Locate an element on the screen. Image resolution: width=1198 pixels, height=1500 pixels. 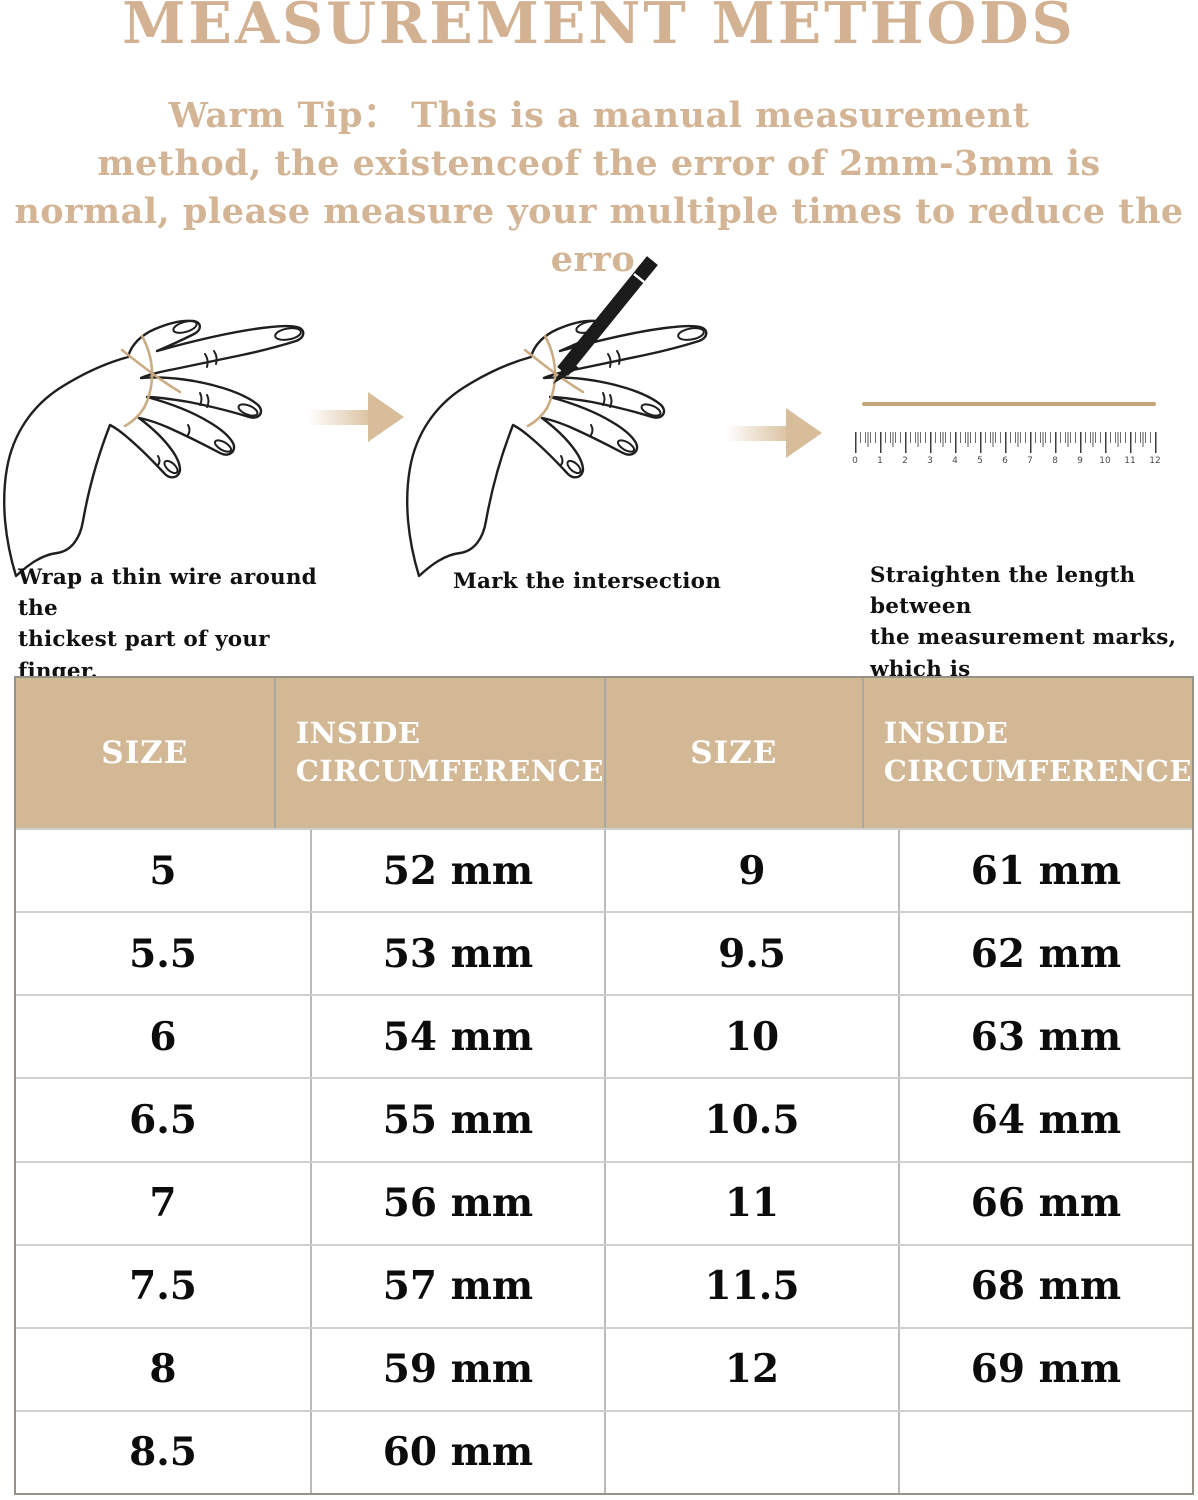
table-cell: 6.5 is located at coordinates (163, 1119).